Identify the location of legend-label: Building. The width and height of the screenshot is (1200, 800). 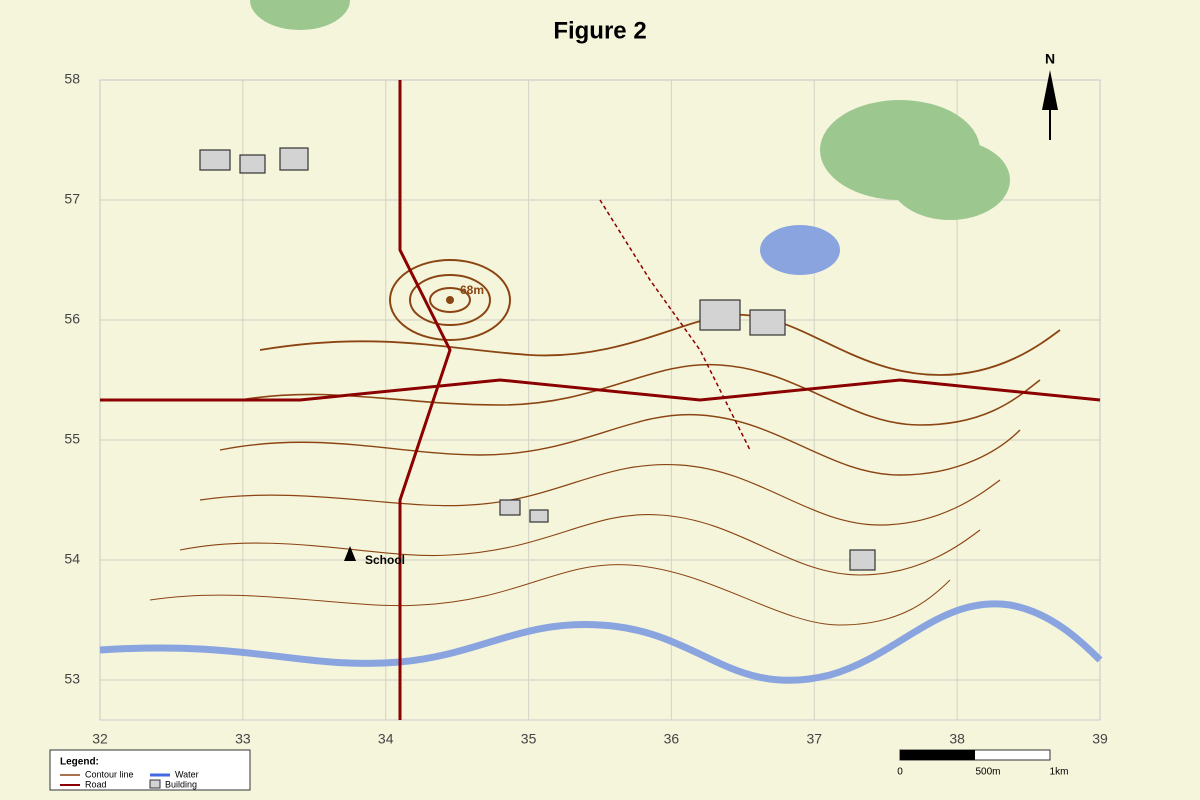
(181, 784).